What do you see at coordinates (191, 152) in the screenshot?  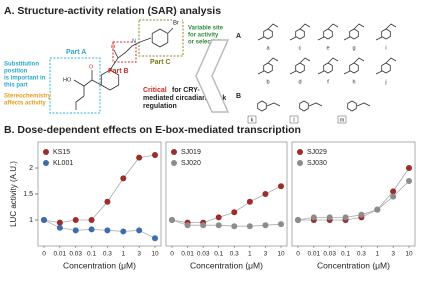 I see `legend-label: SJ019` at bounding box center [191, 152].